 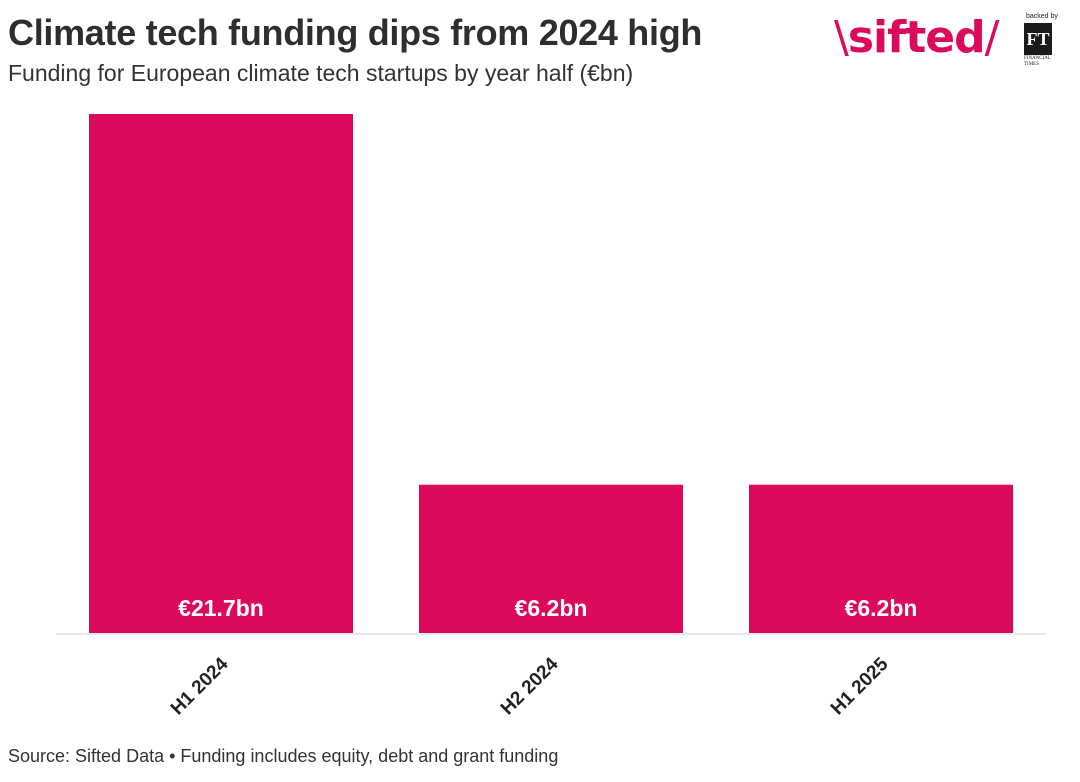 What do you see at coordinates (1042, 16) in the screenshot?
I see `backed-by-label: backed by` at bounding box center [1042, 16].